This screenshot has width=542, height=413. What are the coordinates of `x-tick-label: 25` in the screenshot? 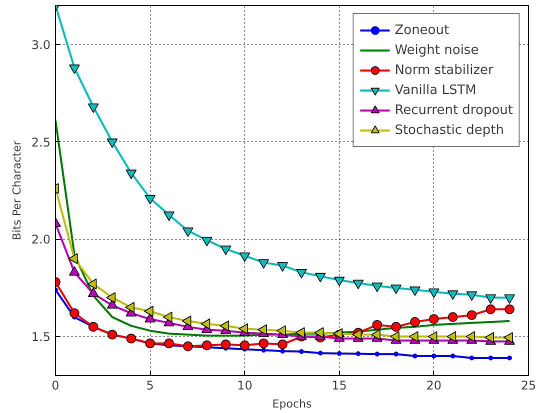 It's located at (528, 385).